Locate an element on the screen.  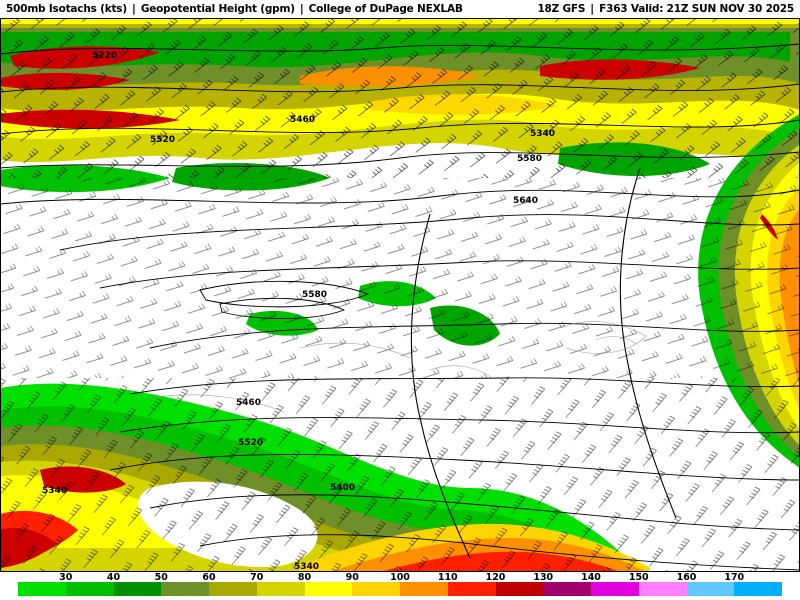
colorbar-tick-label: 140 is located at coordinates (591, 577).